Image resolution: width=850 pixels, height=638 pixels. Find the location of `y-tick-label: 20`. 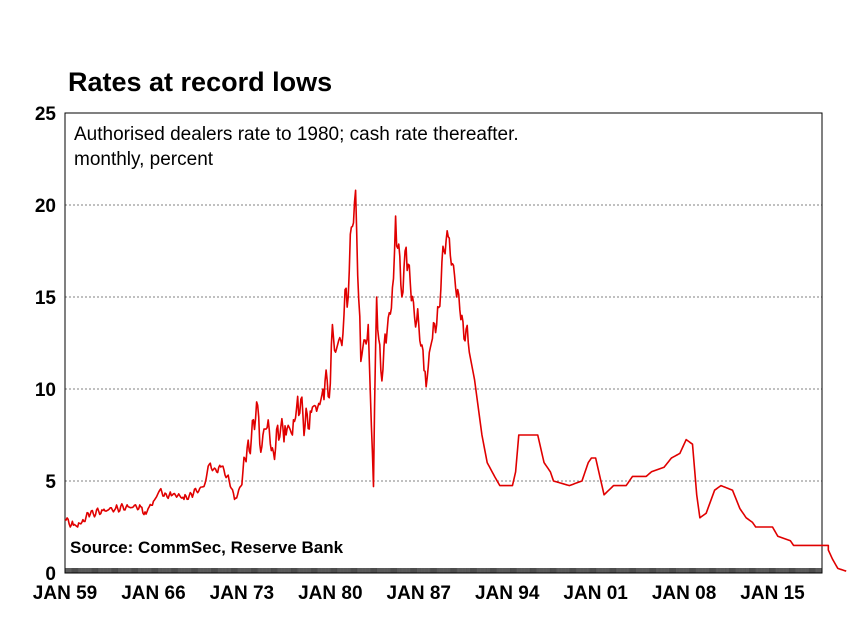

y-tick-label: 20 is located at coordinates (45, 206).